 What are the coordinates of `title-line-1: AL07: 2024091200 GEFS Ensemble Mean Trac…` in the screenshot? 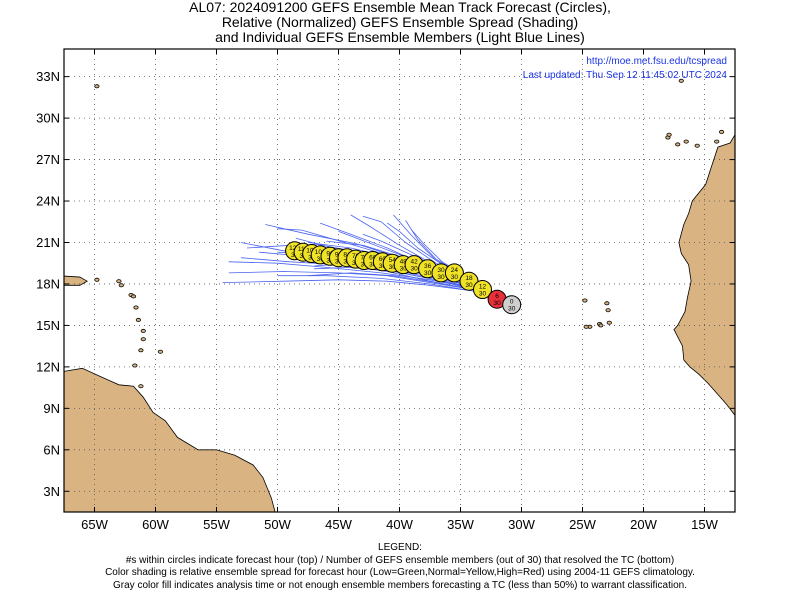 It's located at (400, 7).